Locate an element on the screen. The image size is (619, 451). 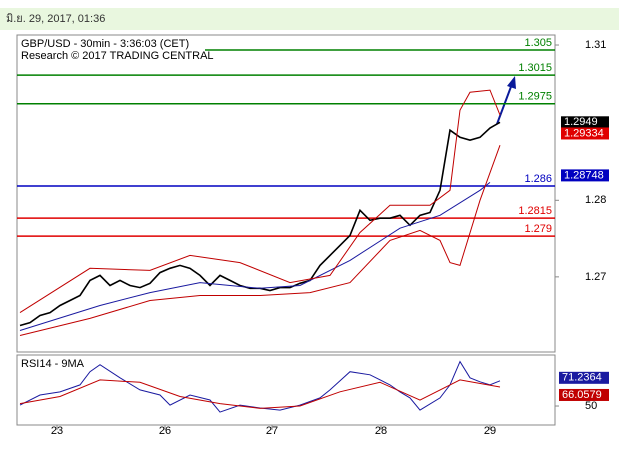
x-tick-label: 27 is located at coordinates (272, 431).